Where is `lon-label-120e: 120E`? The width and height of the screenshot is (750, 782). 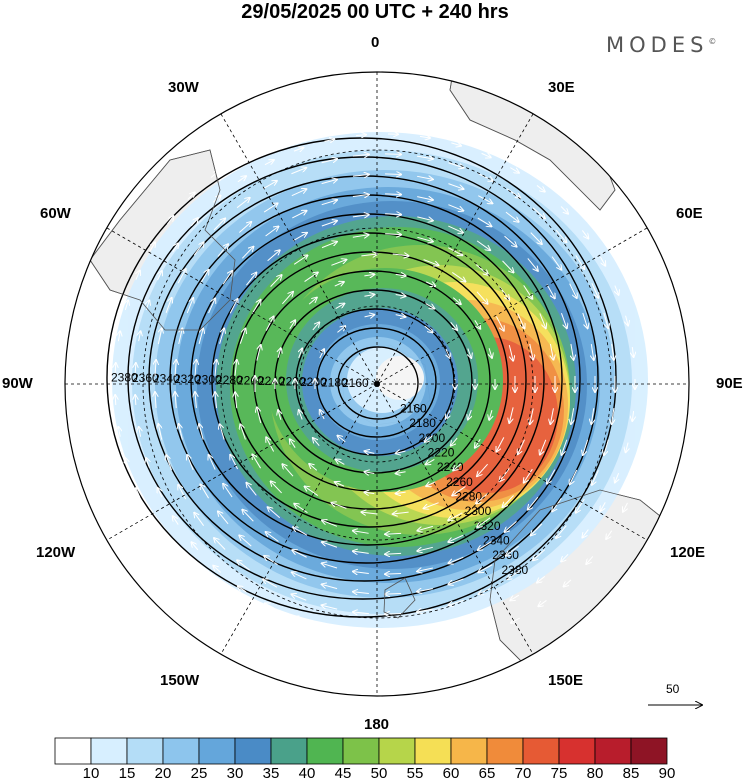 lon-label-120e: 120E is located at coordinates (688, 552).